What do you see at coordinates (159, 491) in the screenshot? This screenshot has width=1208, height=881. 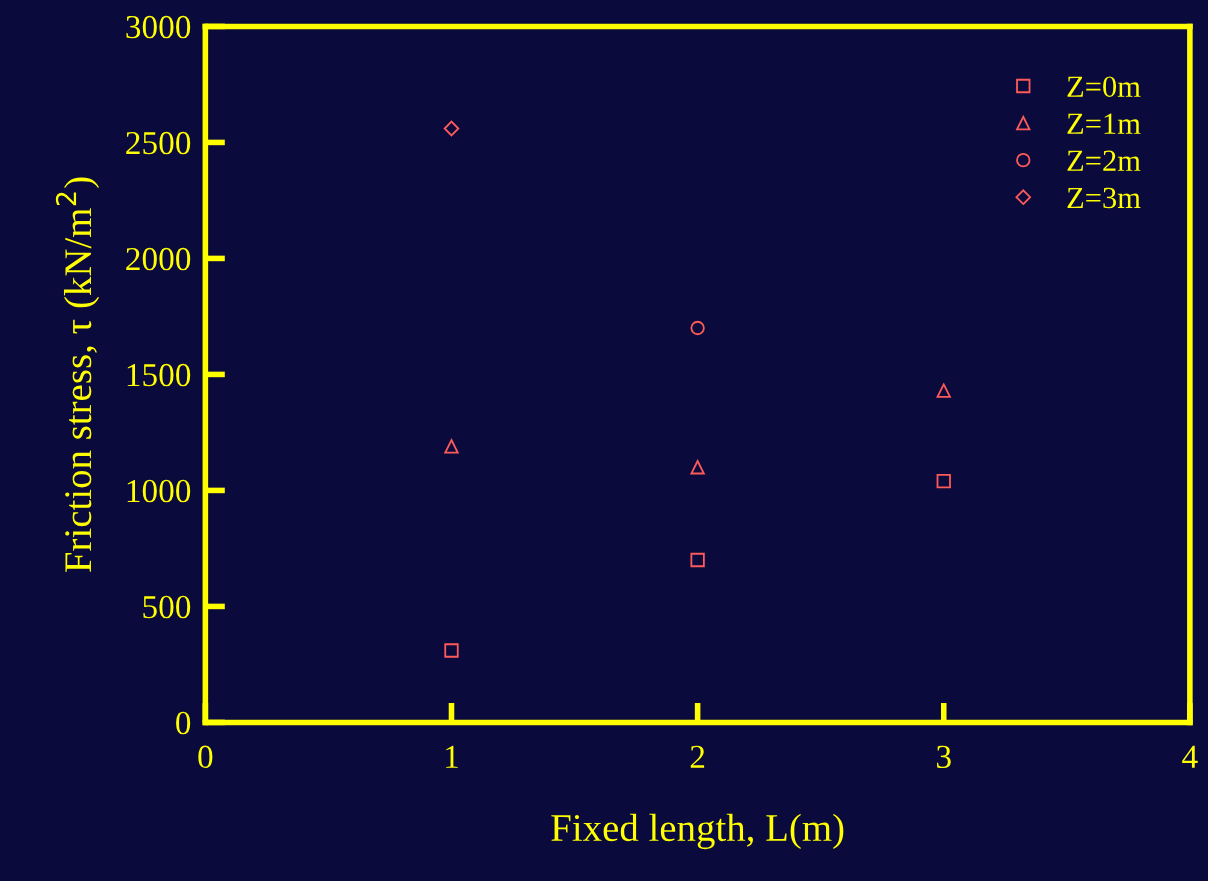 I see `y-tick-label: 1000` at bounding box center [159, 491].